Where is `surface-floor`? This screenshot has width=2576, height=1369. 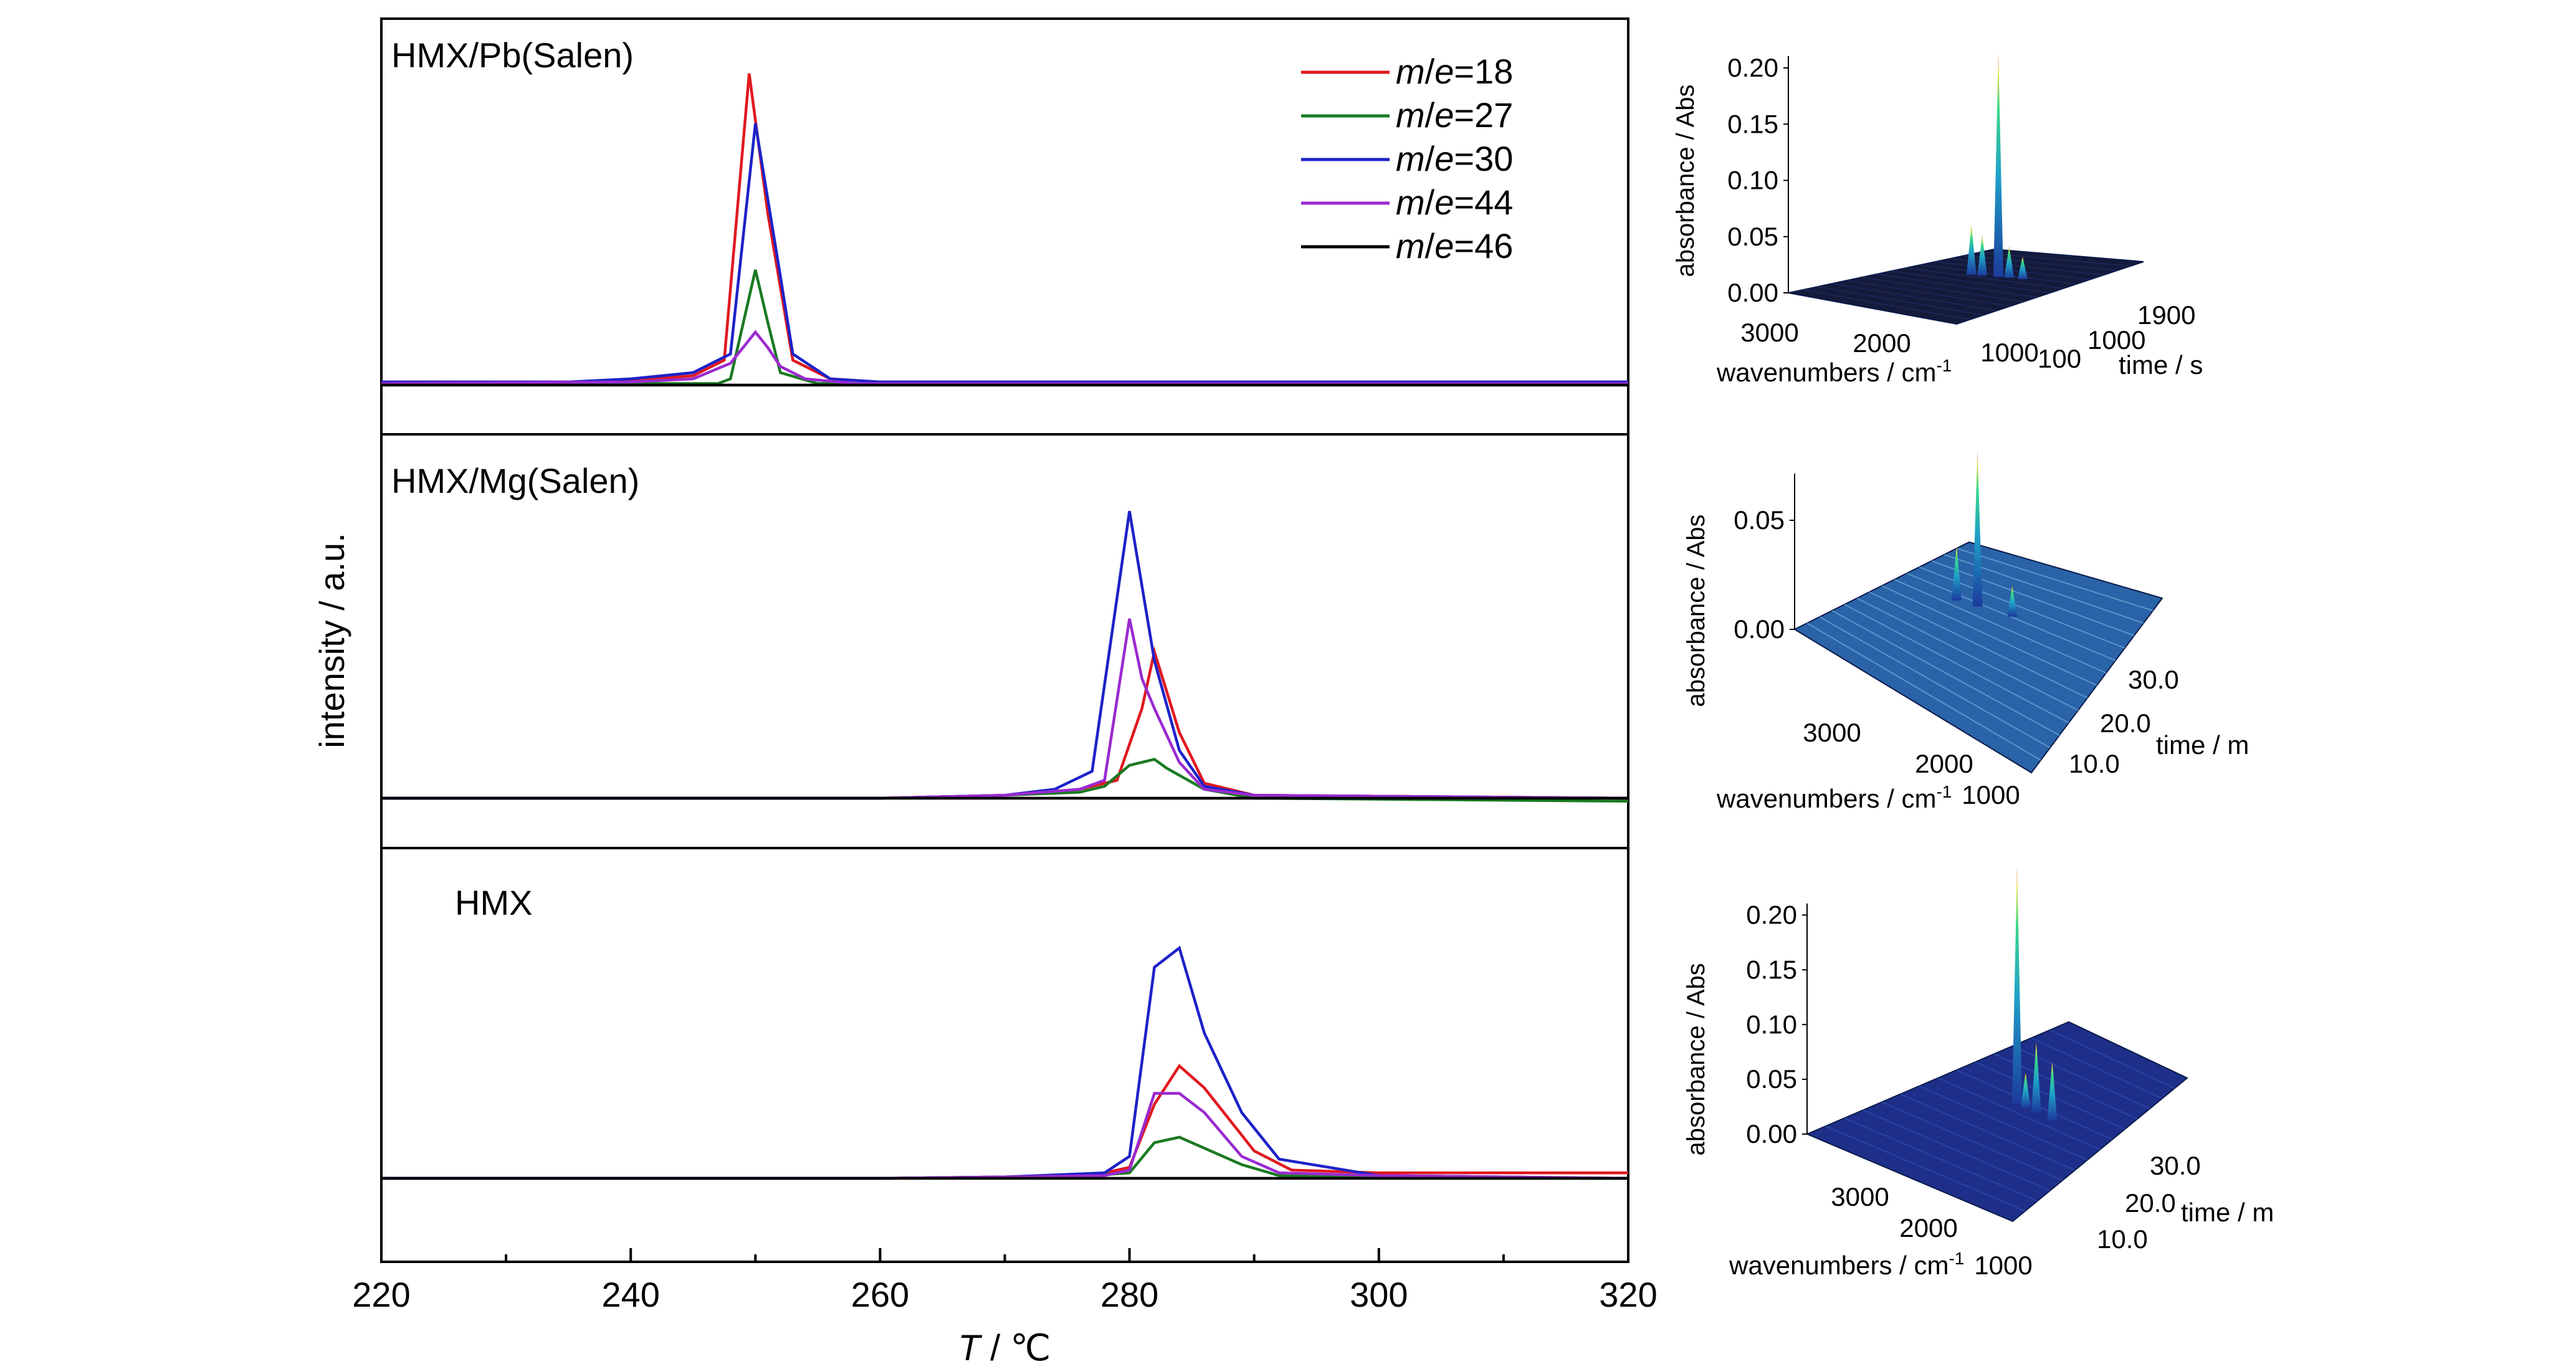 surface-floor is located at coordinates (1996, 1122).